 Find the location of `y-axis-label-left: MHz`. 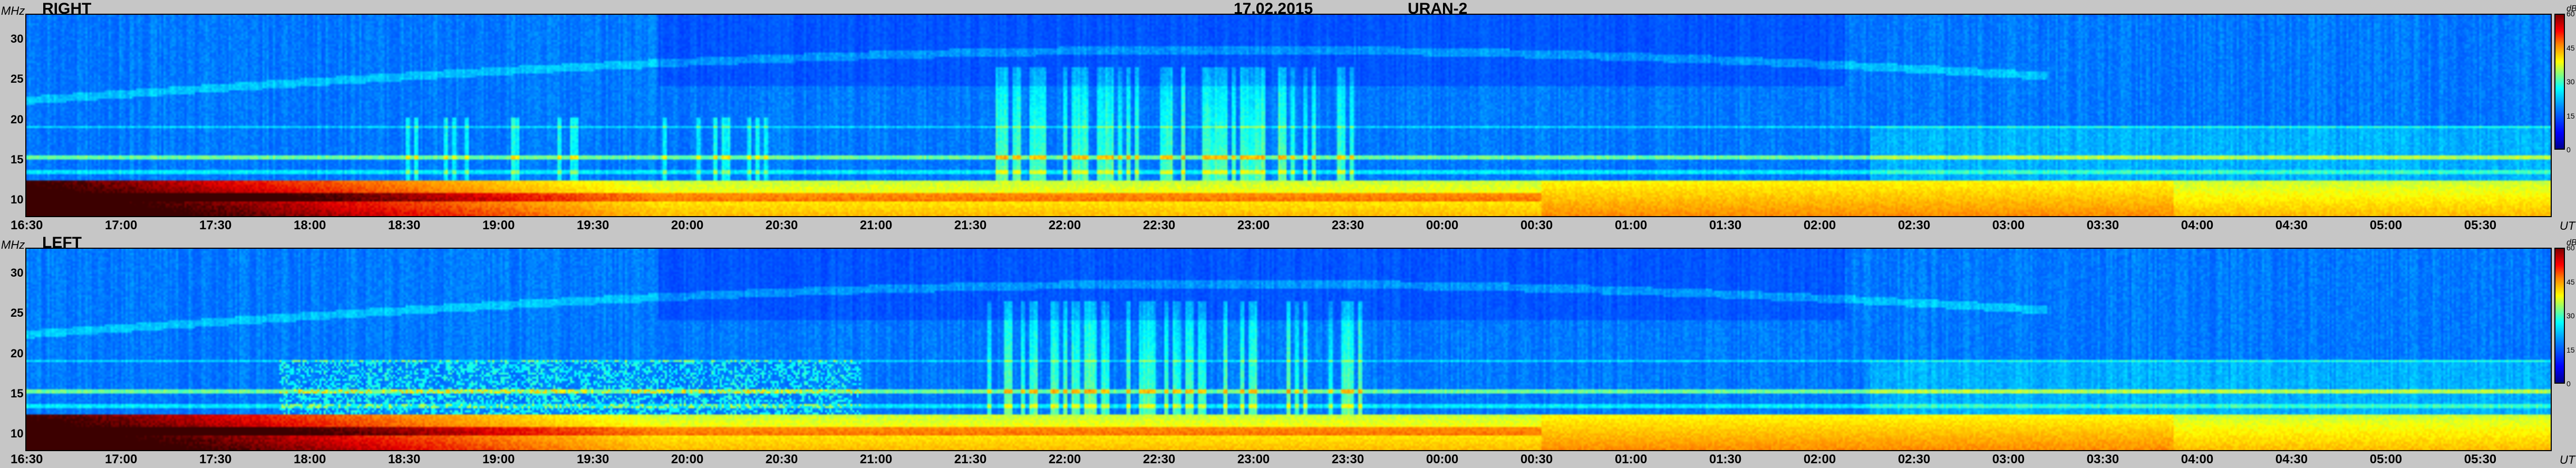

y-axis-label-left: MHz is located at coordinates (13, 244).